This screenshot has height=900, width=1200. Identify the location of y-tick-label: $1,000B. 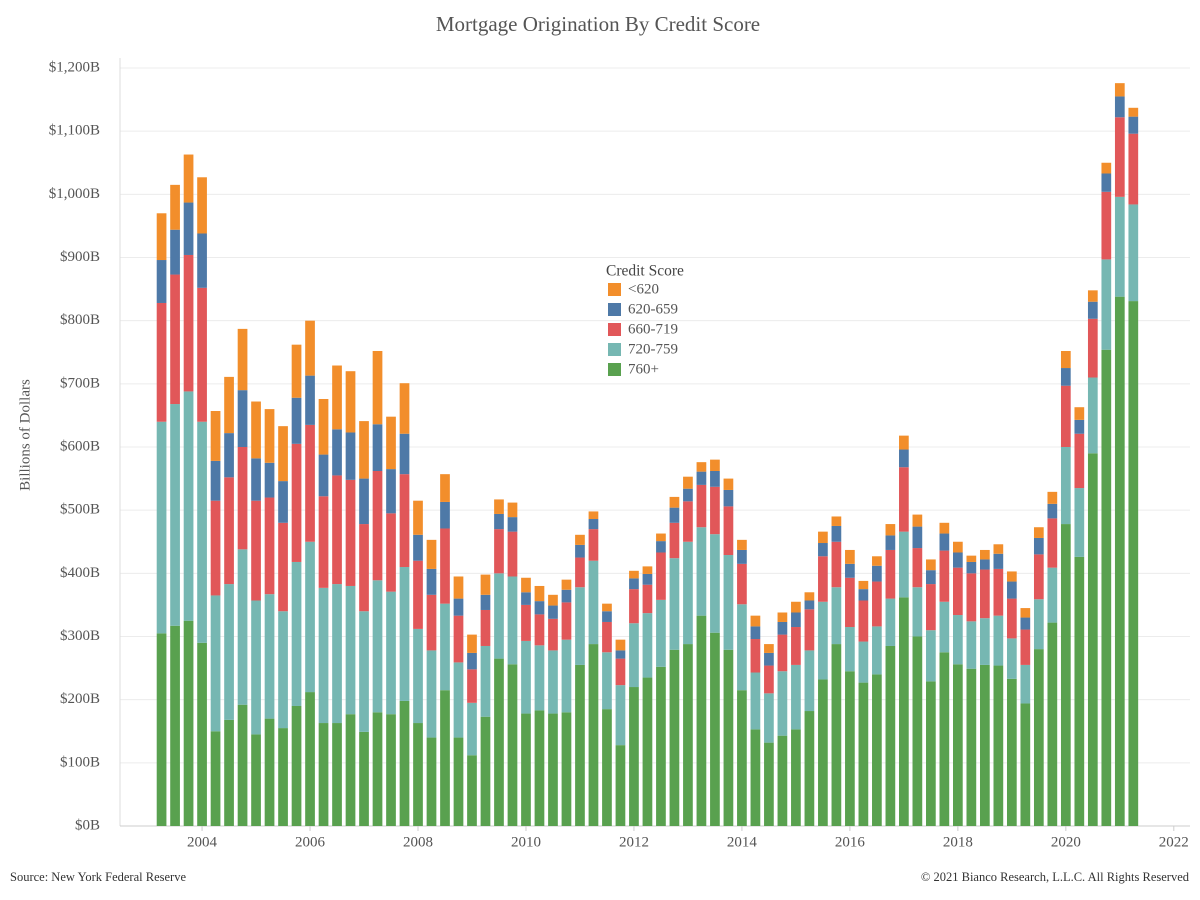
(74, 194).